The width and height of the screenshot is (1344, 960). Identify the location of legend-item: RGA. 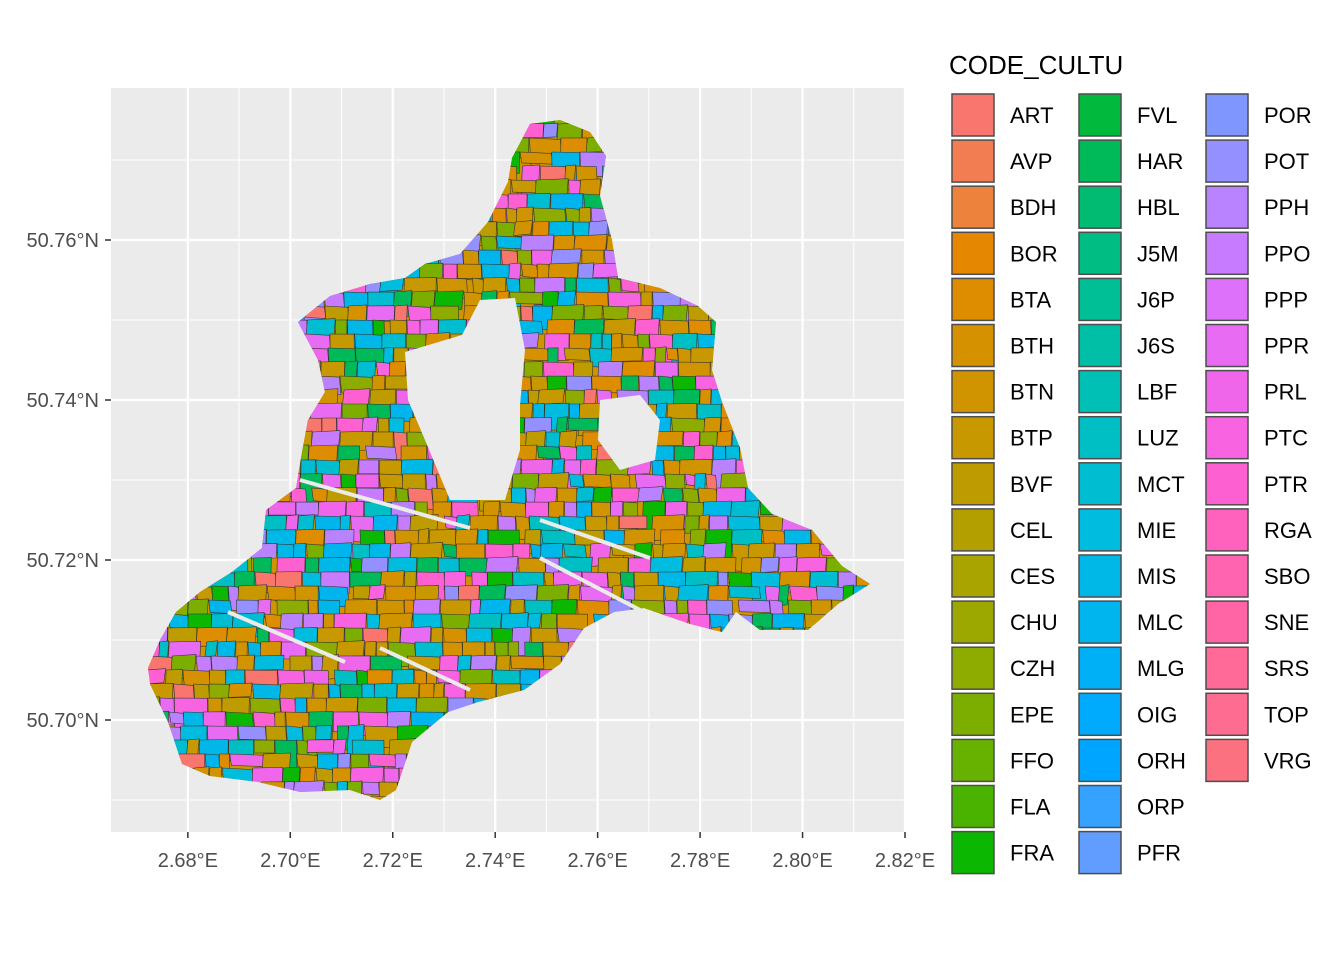
(1258, 530).